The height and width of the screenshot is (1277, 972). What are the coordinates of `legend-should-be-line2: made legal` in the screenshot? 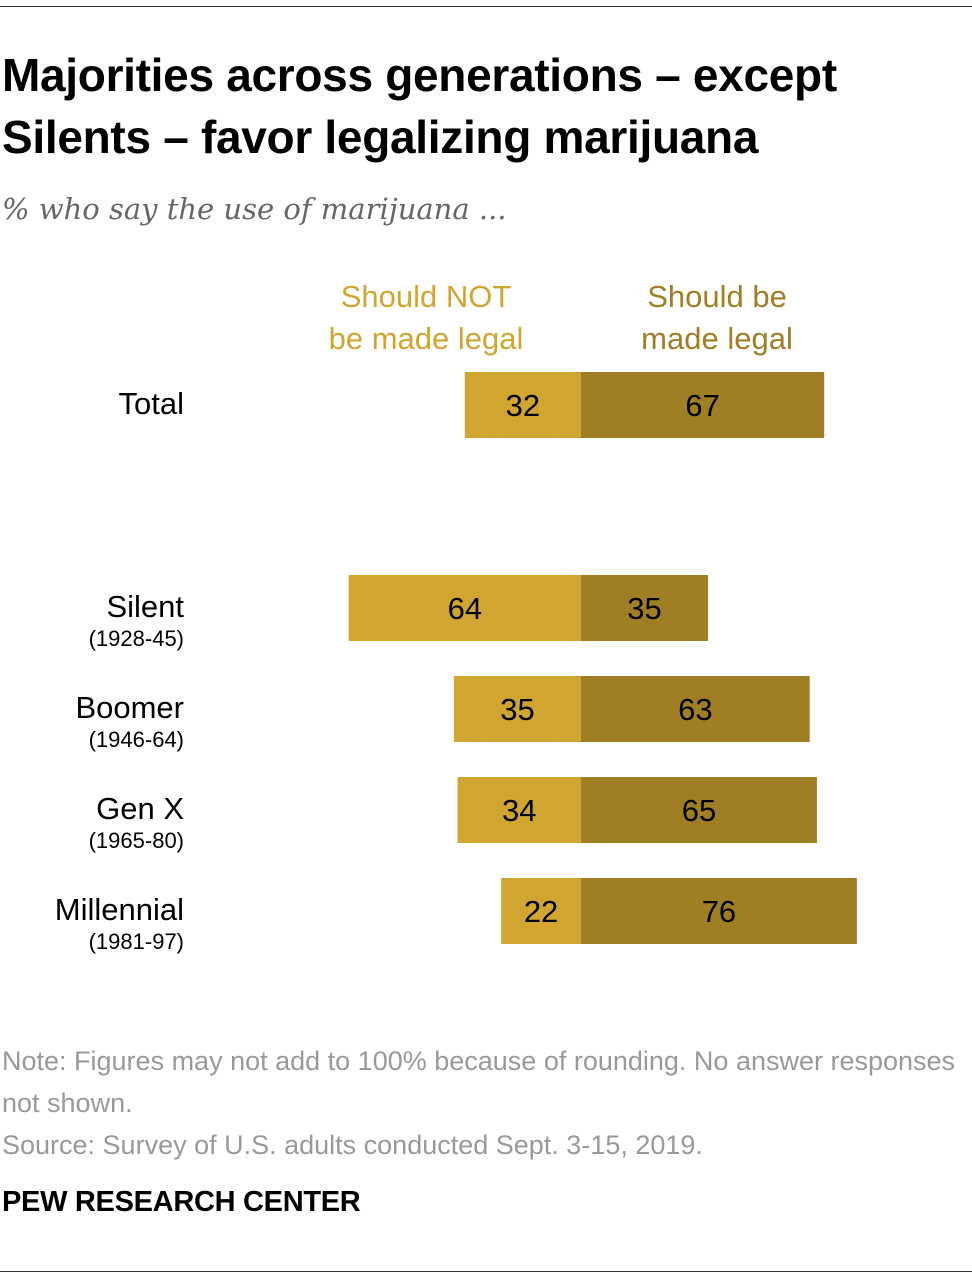 It's located at (717, 338).